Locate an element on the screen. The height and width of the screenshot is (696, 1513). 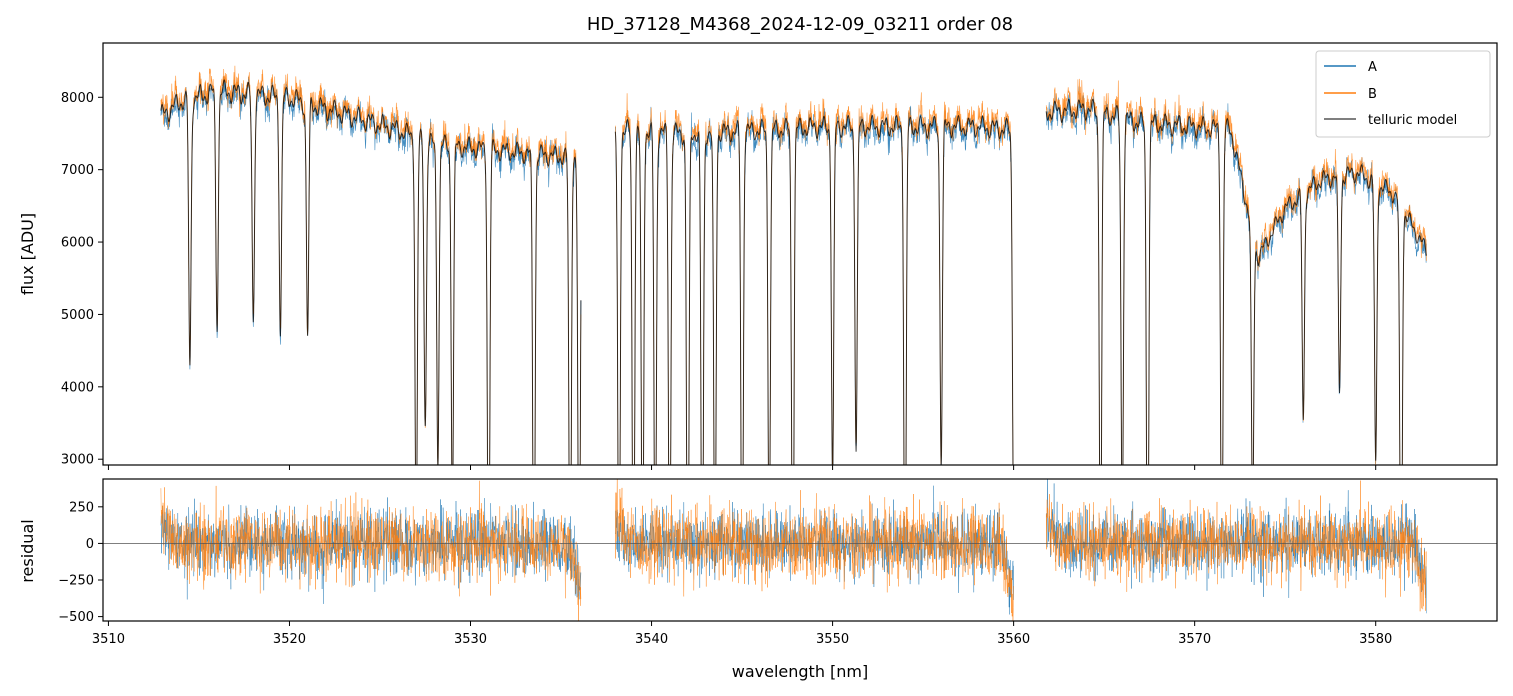
top-y-tick-label: 3000 is located at coordinates (77, 460).